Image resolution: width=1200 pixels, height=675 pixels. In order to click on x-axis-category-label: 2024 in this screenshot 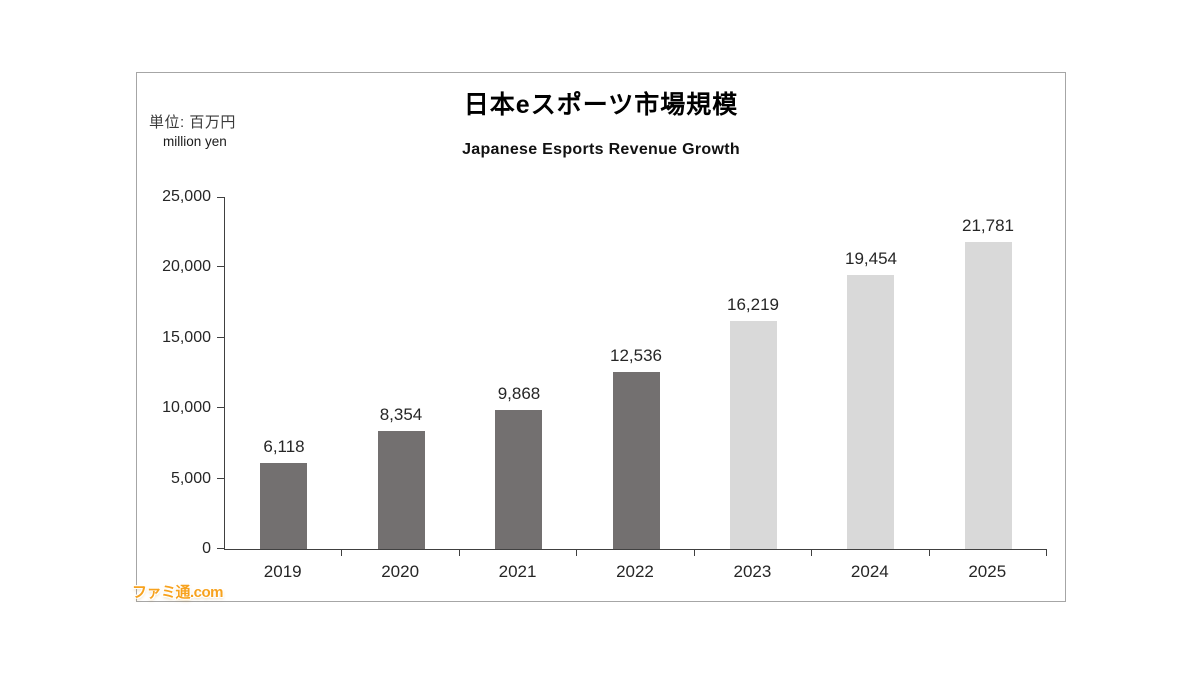, I will do `click(869, 571)`.